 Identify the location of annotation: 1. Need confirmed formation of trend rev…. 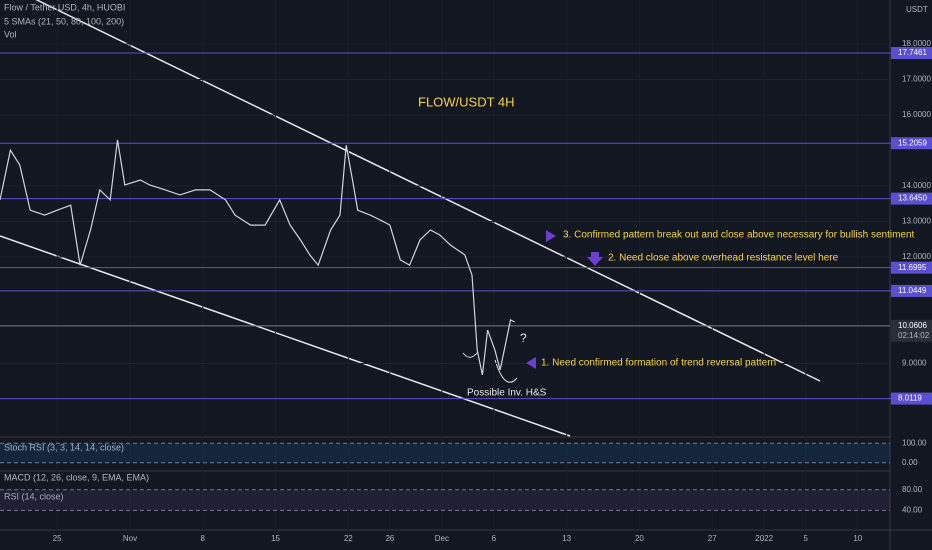
(658, 363).